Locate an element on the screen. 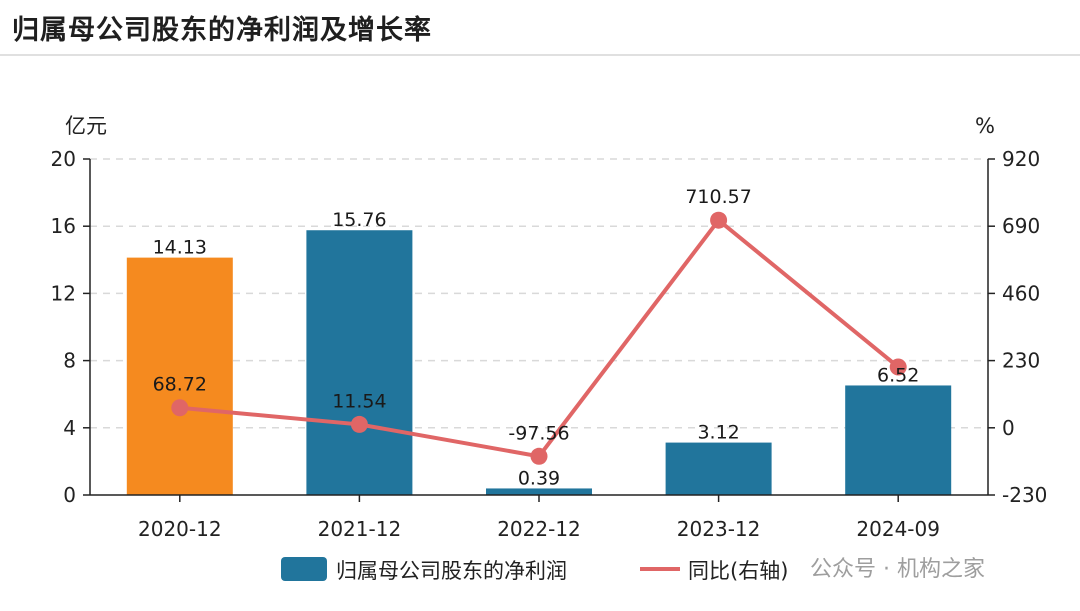 The height and width of the screenshot is (611, 1080). left-tick-label: 16 is located at coordinates (63, 226).